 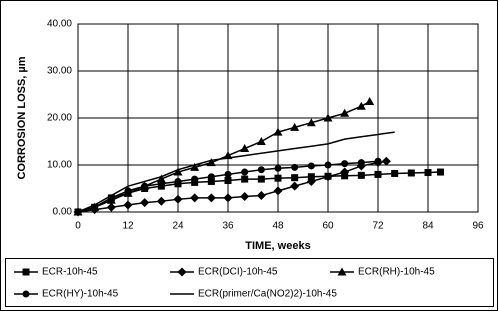 What do you see at coordinates (396, 272) in the screenshot?
I see `legend-label: ECR(RH)-10h-45` at bounding box center [396, 272].